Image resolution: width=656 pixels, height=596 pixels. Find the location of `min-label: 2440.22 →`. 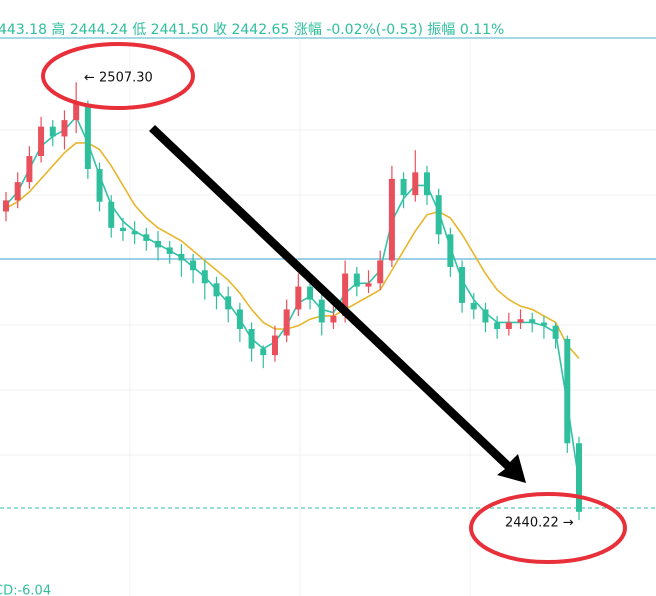

min-label: 2440.22 → is located at coordinates (539, 523).